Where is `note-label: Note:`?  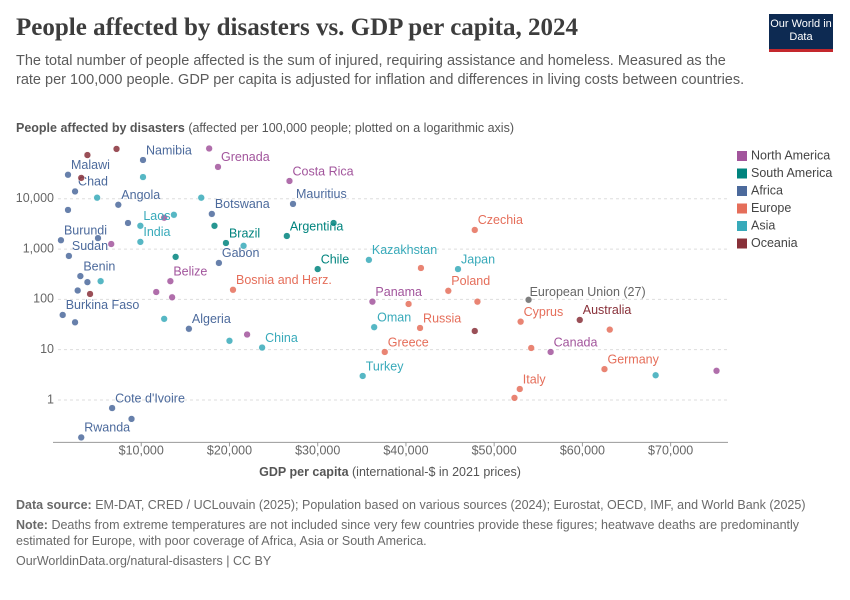 note-label: Note: is located at coordinates (32, 525).